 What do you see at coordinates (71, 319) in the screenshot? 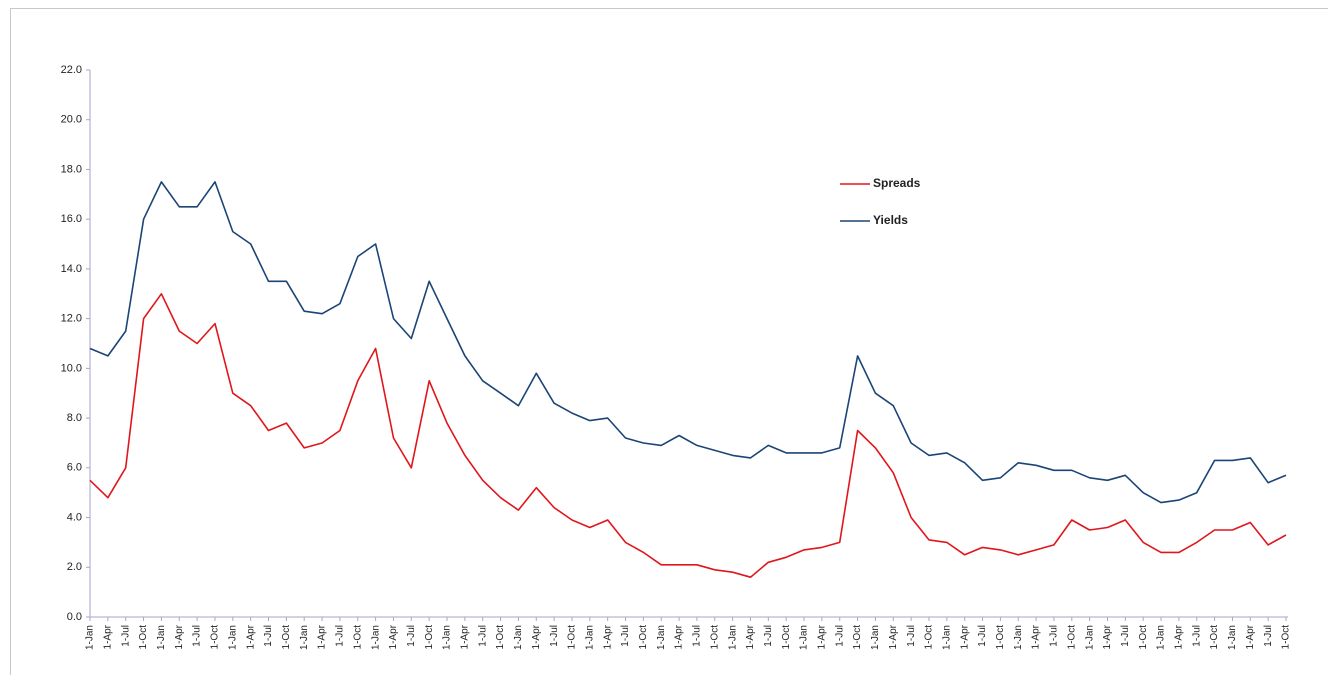
I see `y-tick-label: 12.0` at bounding box center [71, 319].